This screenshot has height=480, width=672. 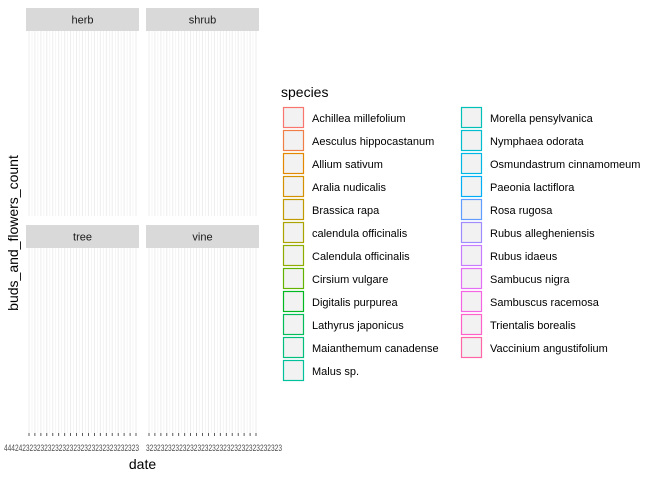 What do you see at coordinates (214, 448) in the screenshot?
I see `x-tick-labels-right: 3232323232323232323232323232323232323` at bounding box center [214, 448].